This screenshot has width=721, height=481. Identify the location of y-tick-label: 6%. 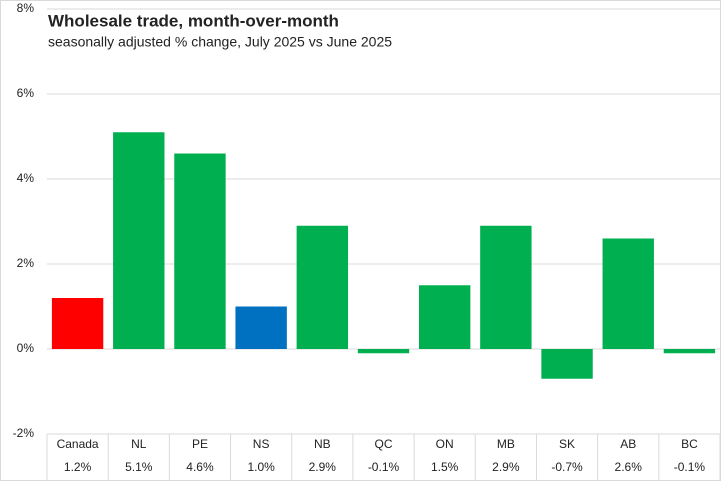
(26, 93).